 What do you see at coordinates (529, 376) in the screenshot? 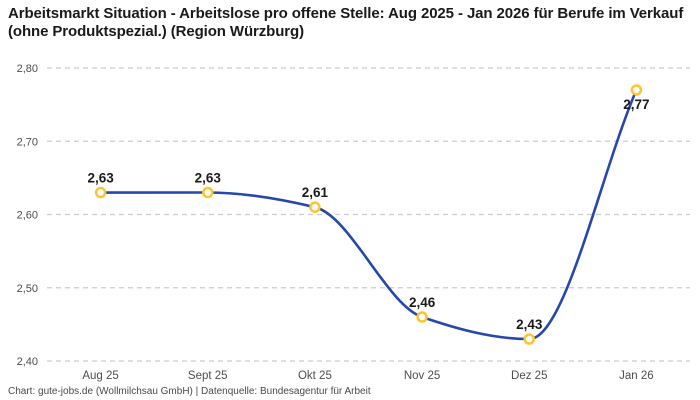
I see `x-tick-label: Dez 25` at bounding box center [529, 376].